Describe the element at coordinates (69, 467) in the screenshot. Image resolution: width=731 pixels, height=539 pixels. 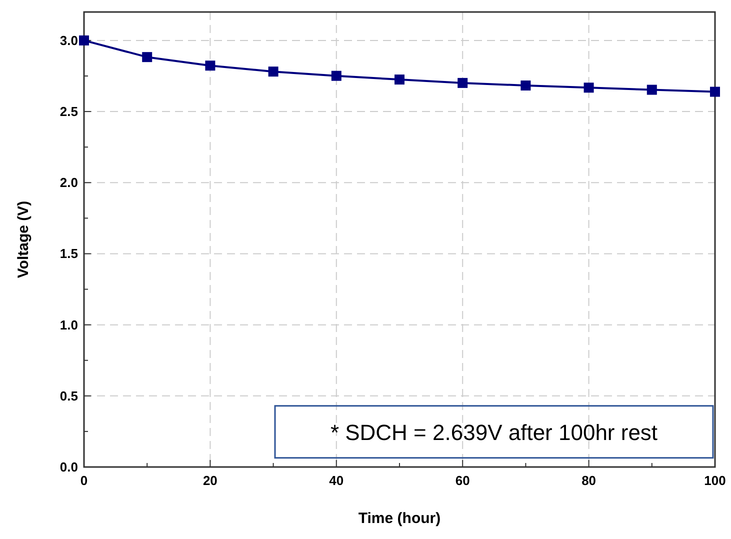
I see `y-tick-label: 0.0` at that location.